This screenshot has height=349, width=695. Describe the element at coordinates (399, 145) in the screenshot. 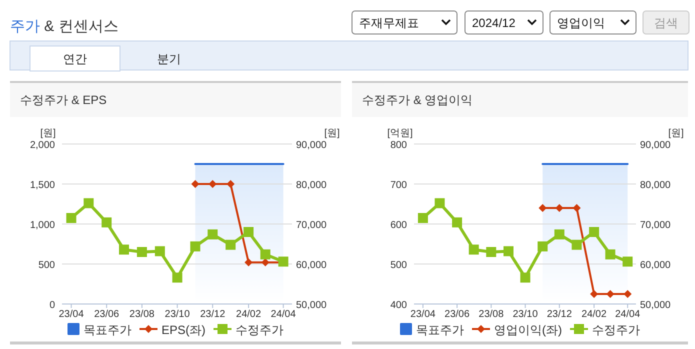

I see `y-tick-label: 800` at that location.